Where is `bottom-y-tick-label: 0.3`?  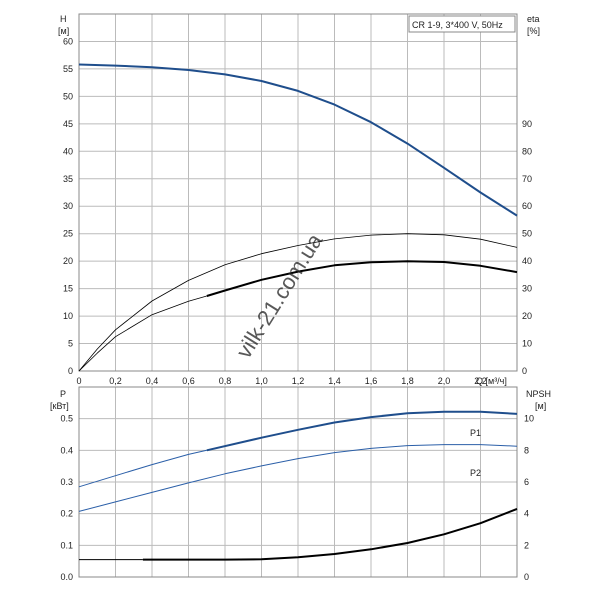
bottom-y-tick-label: 0.3 is located at coordinates (66, 482).